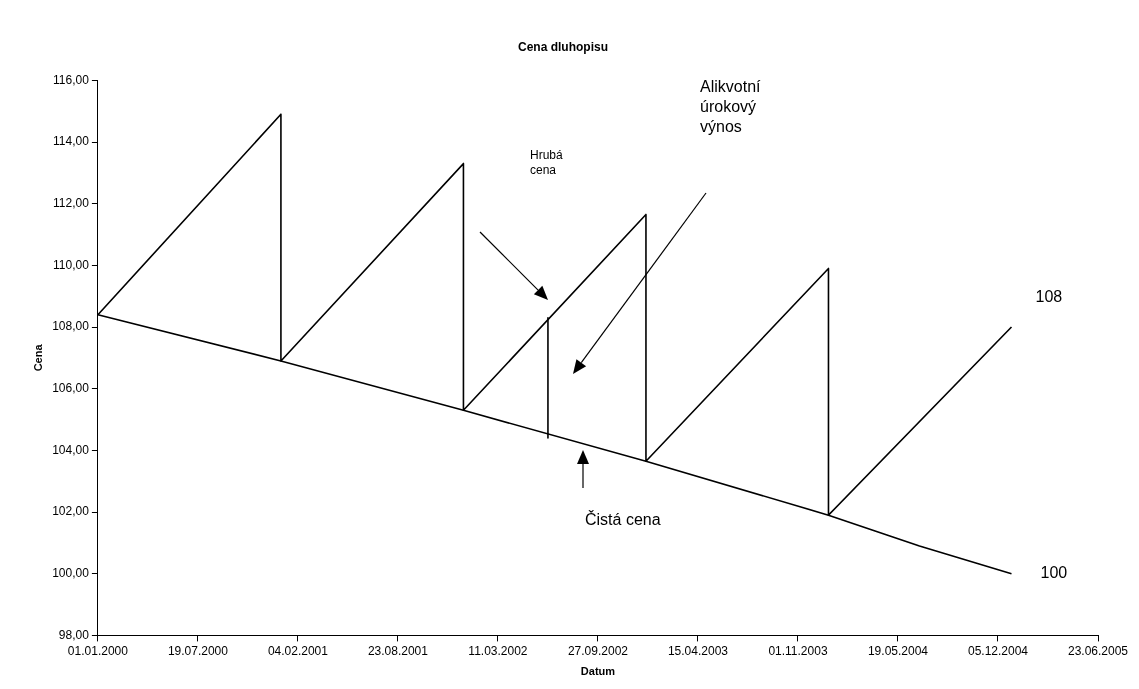 The height and width of the screenshot is (689, 1139). What do you see at coordinates (1098, 650) in the screenshot?
I see `x-tick-label: 23.06.2005` at bounding box center [1098, 650].